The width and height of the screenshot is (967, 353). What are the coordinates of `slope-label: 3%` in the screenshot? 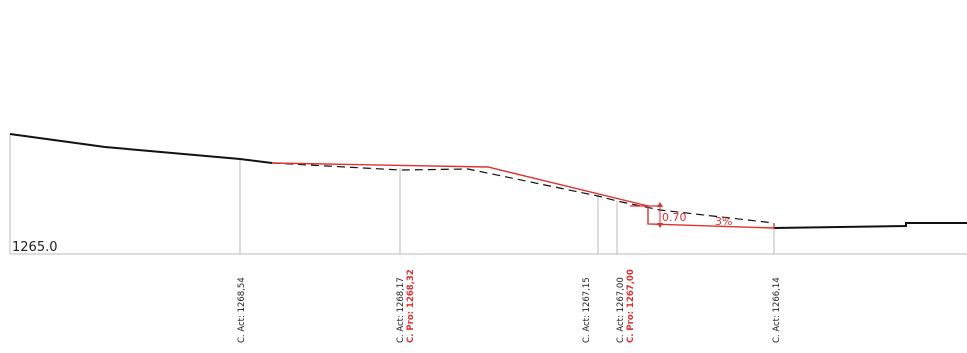 It's located at (723, 221).